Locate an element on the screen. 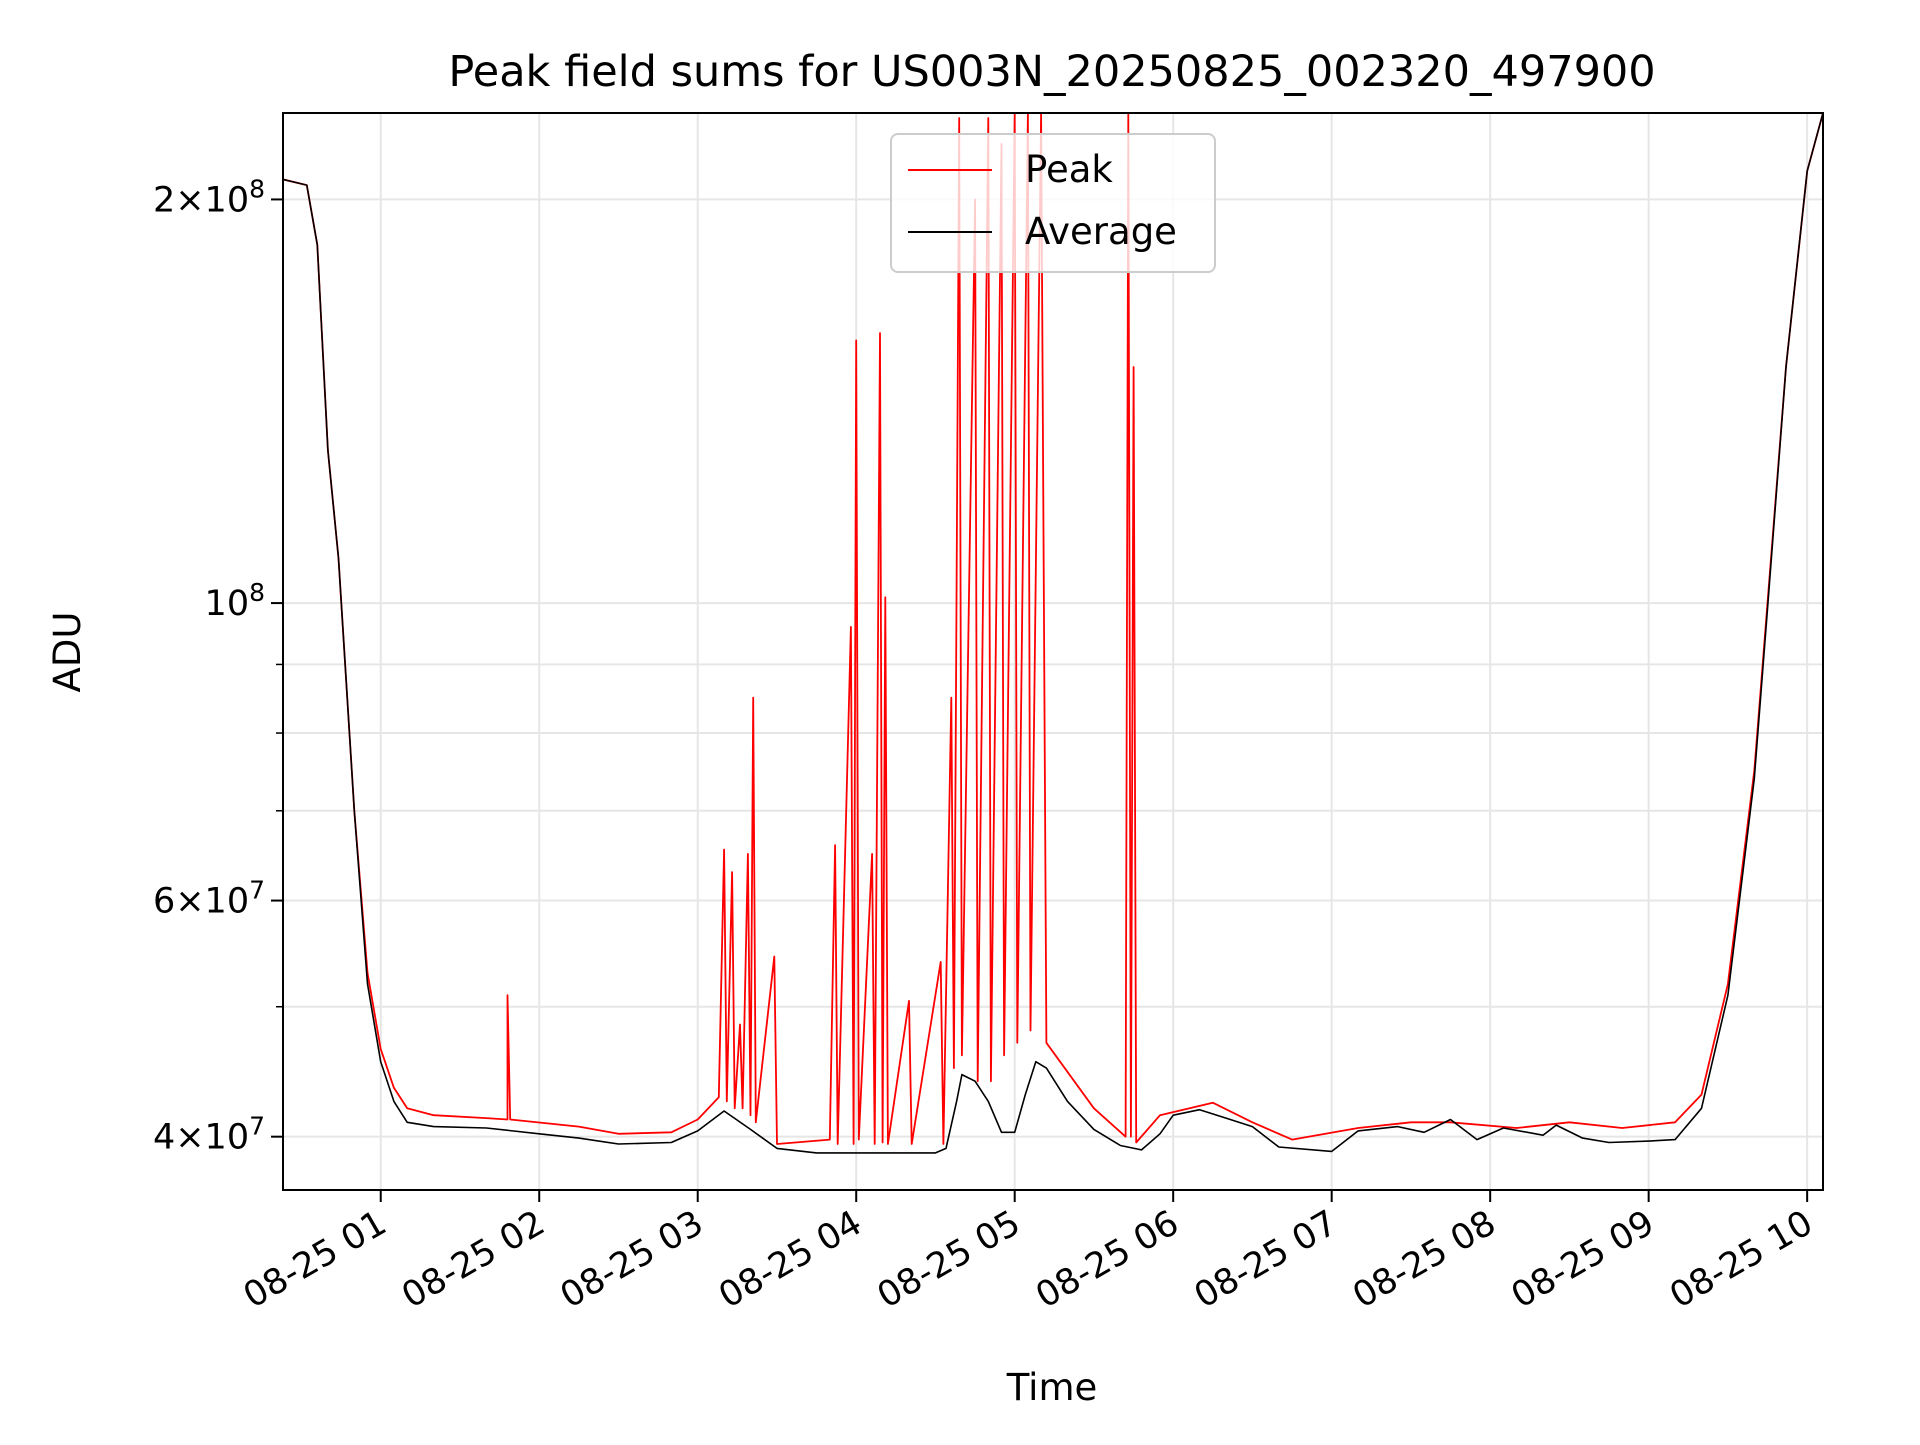  legend-label-average: Average is located at coordinates (1101, 231).